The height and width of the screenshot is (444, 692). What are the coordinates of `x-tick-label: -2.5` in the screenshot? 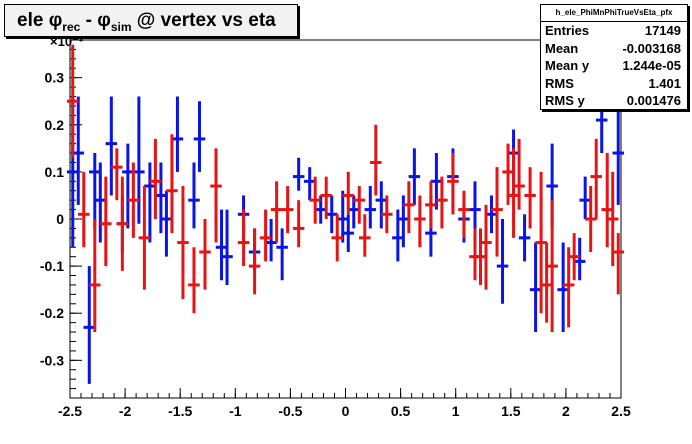 It's located at (70, 411).